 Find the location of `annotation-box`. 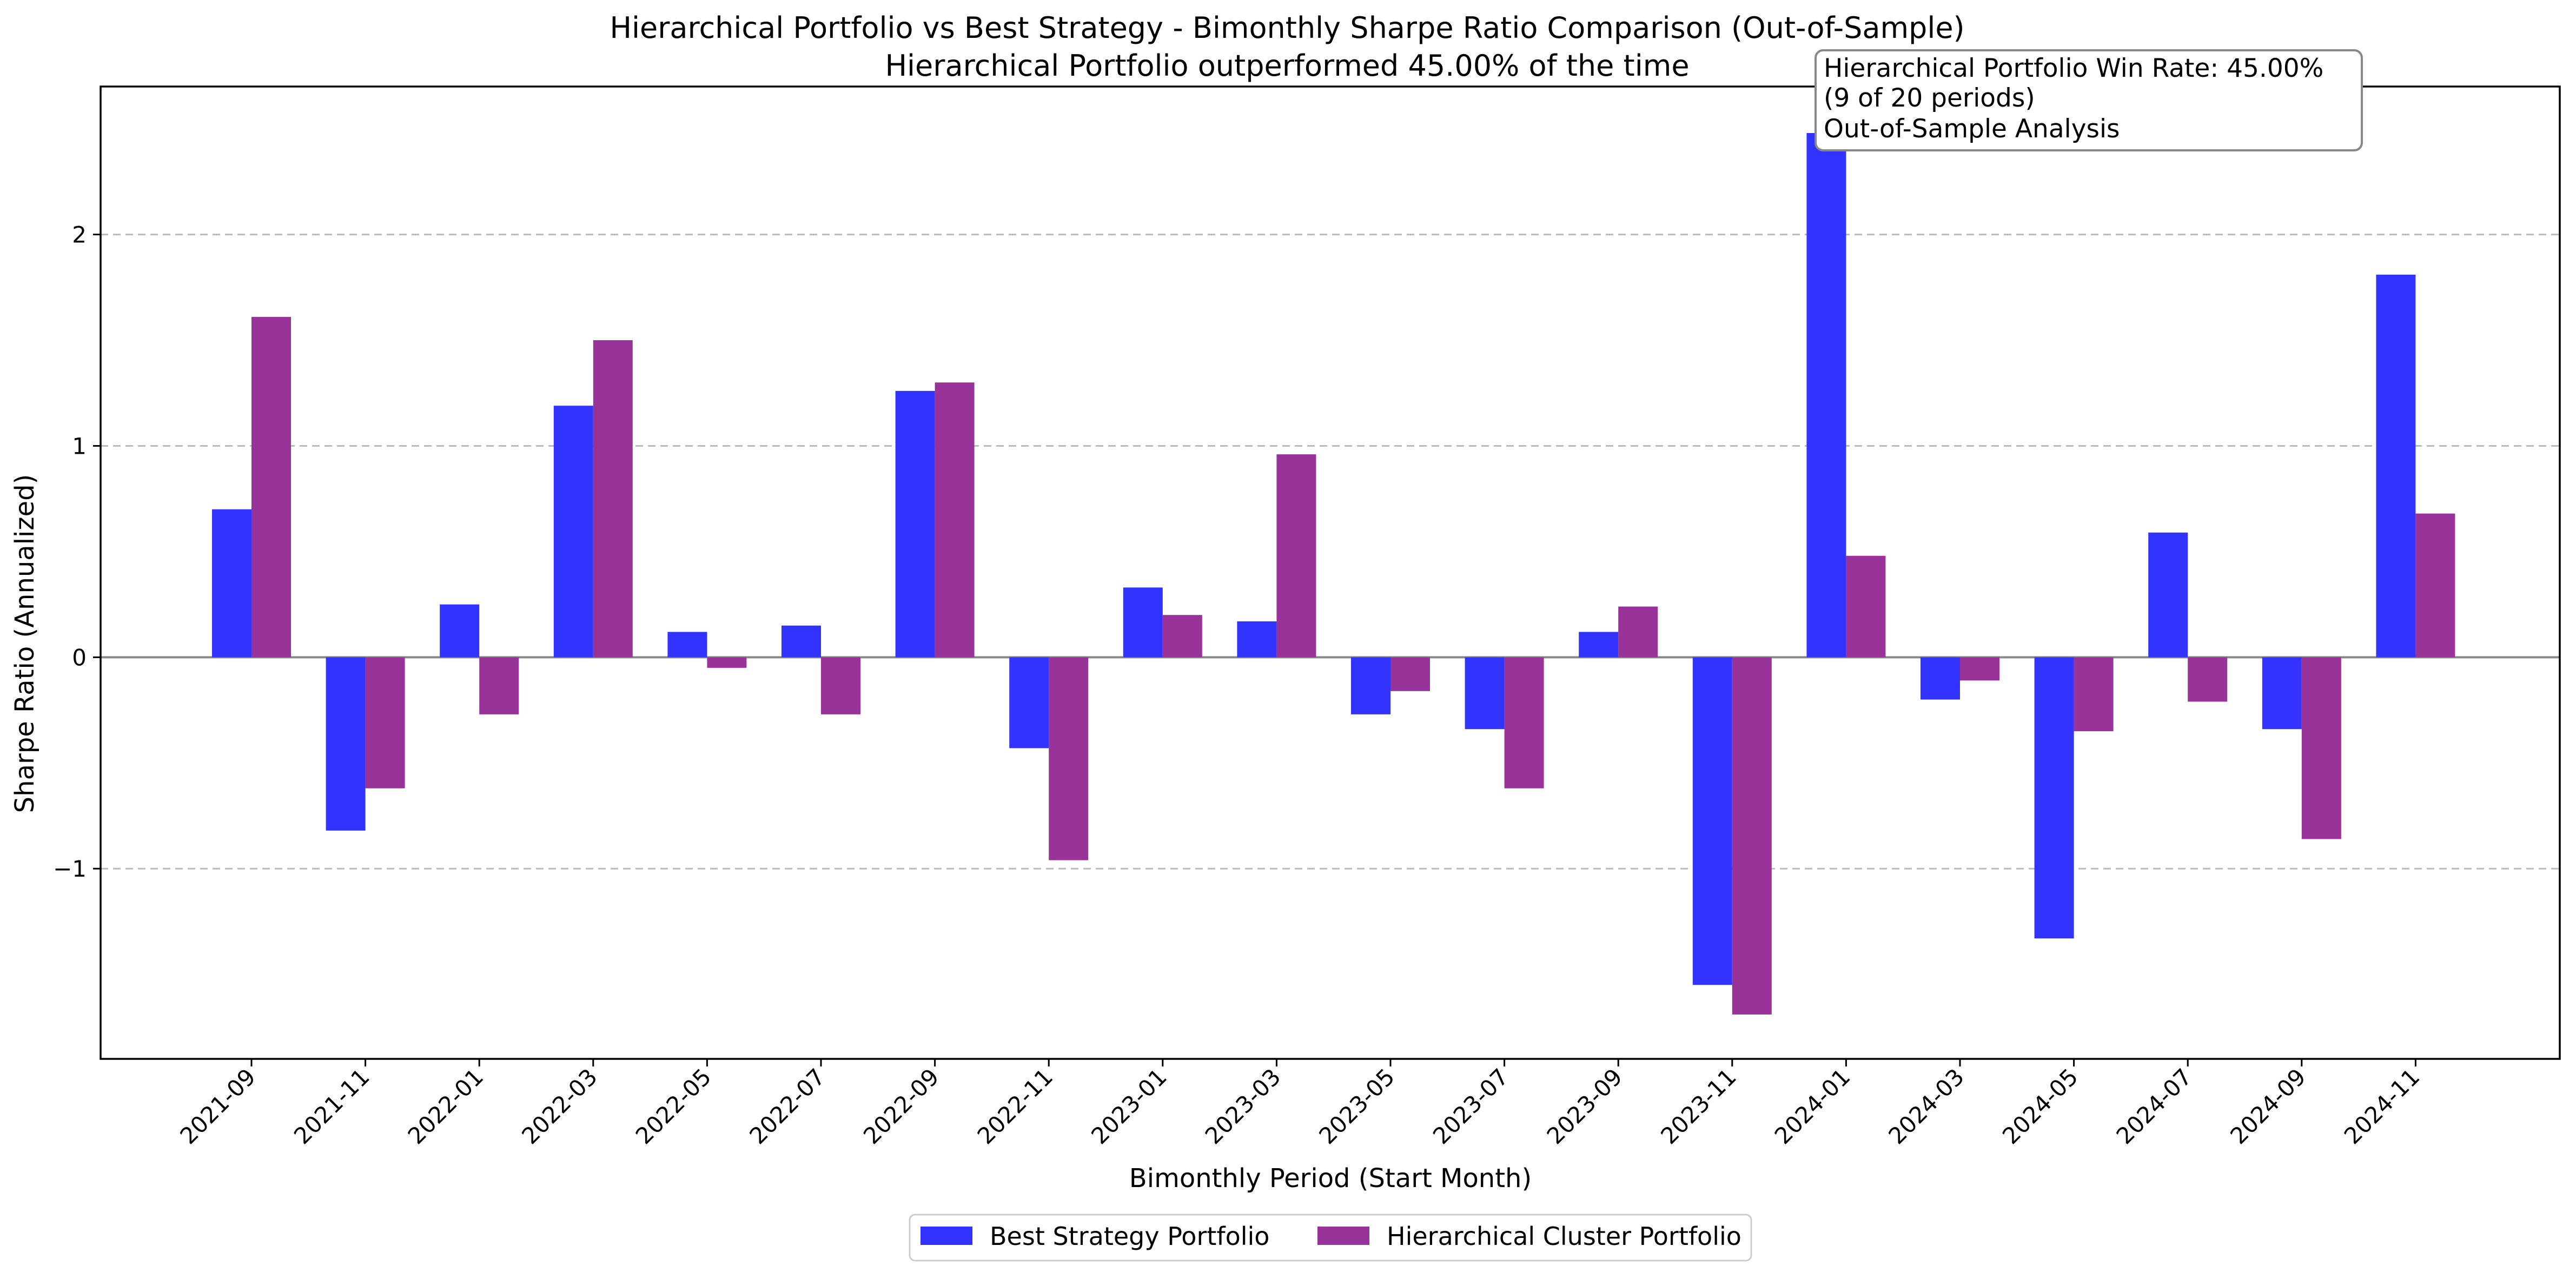

annotation-box is located at coordinates (2089, 100).